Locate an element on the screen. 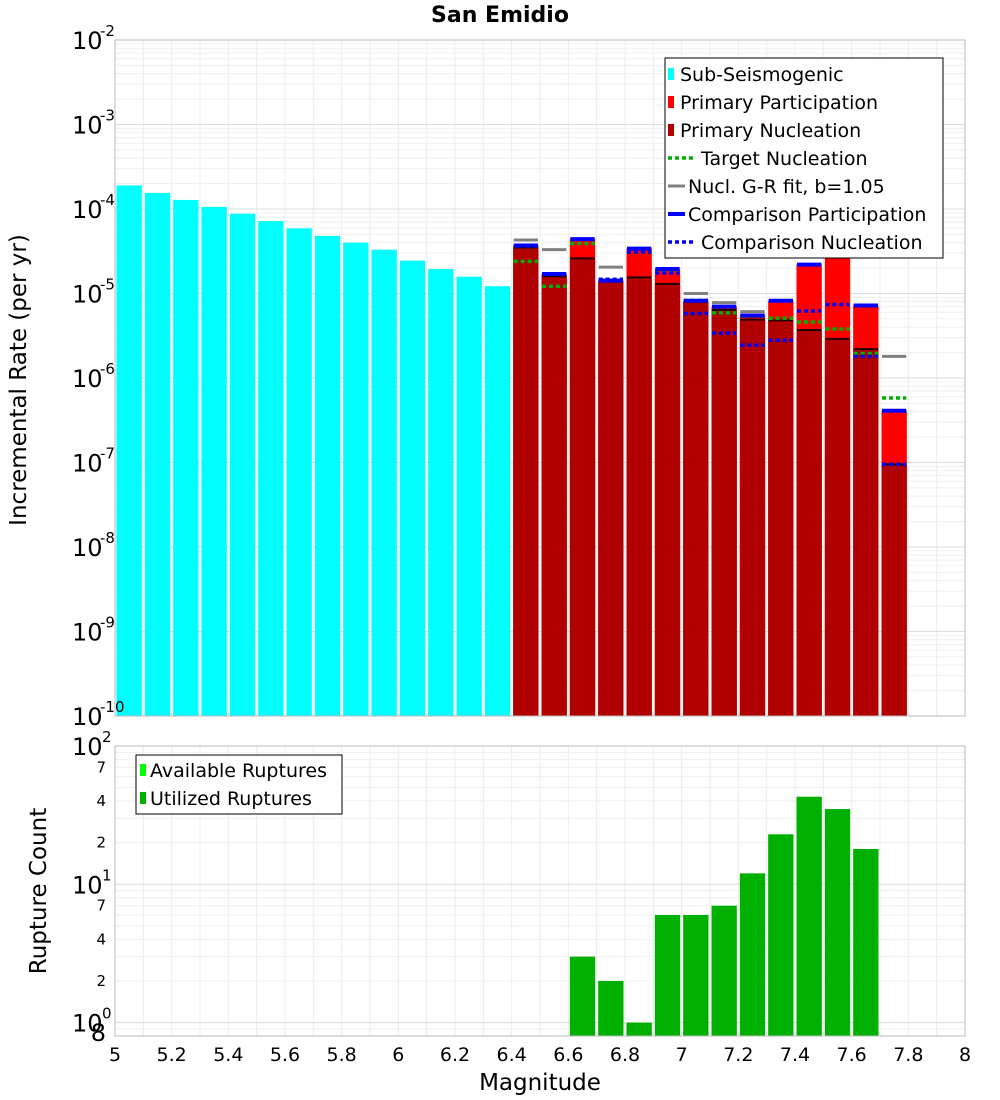 The image size is (1000, 1100). x-tick-label: 7.8 is located at coordinates (908, 1055).